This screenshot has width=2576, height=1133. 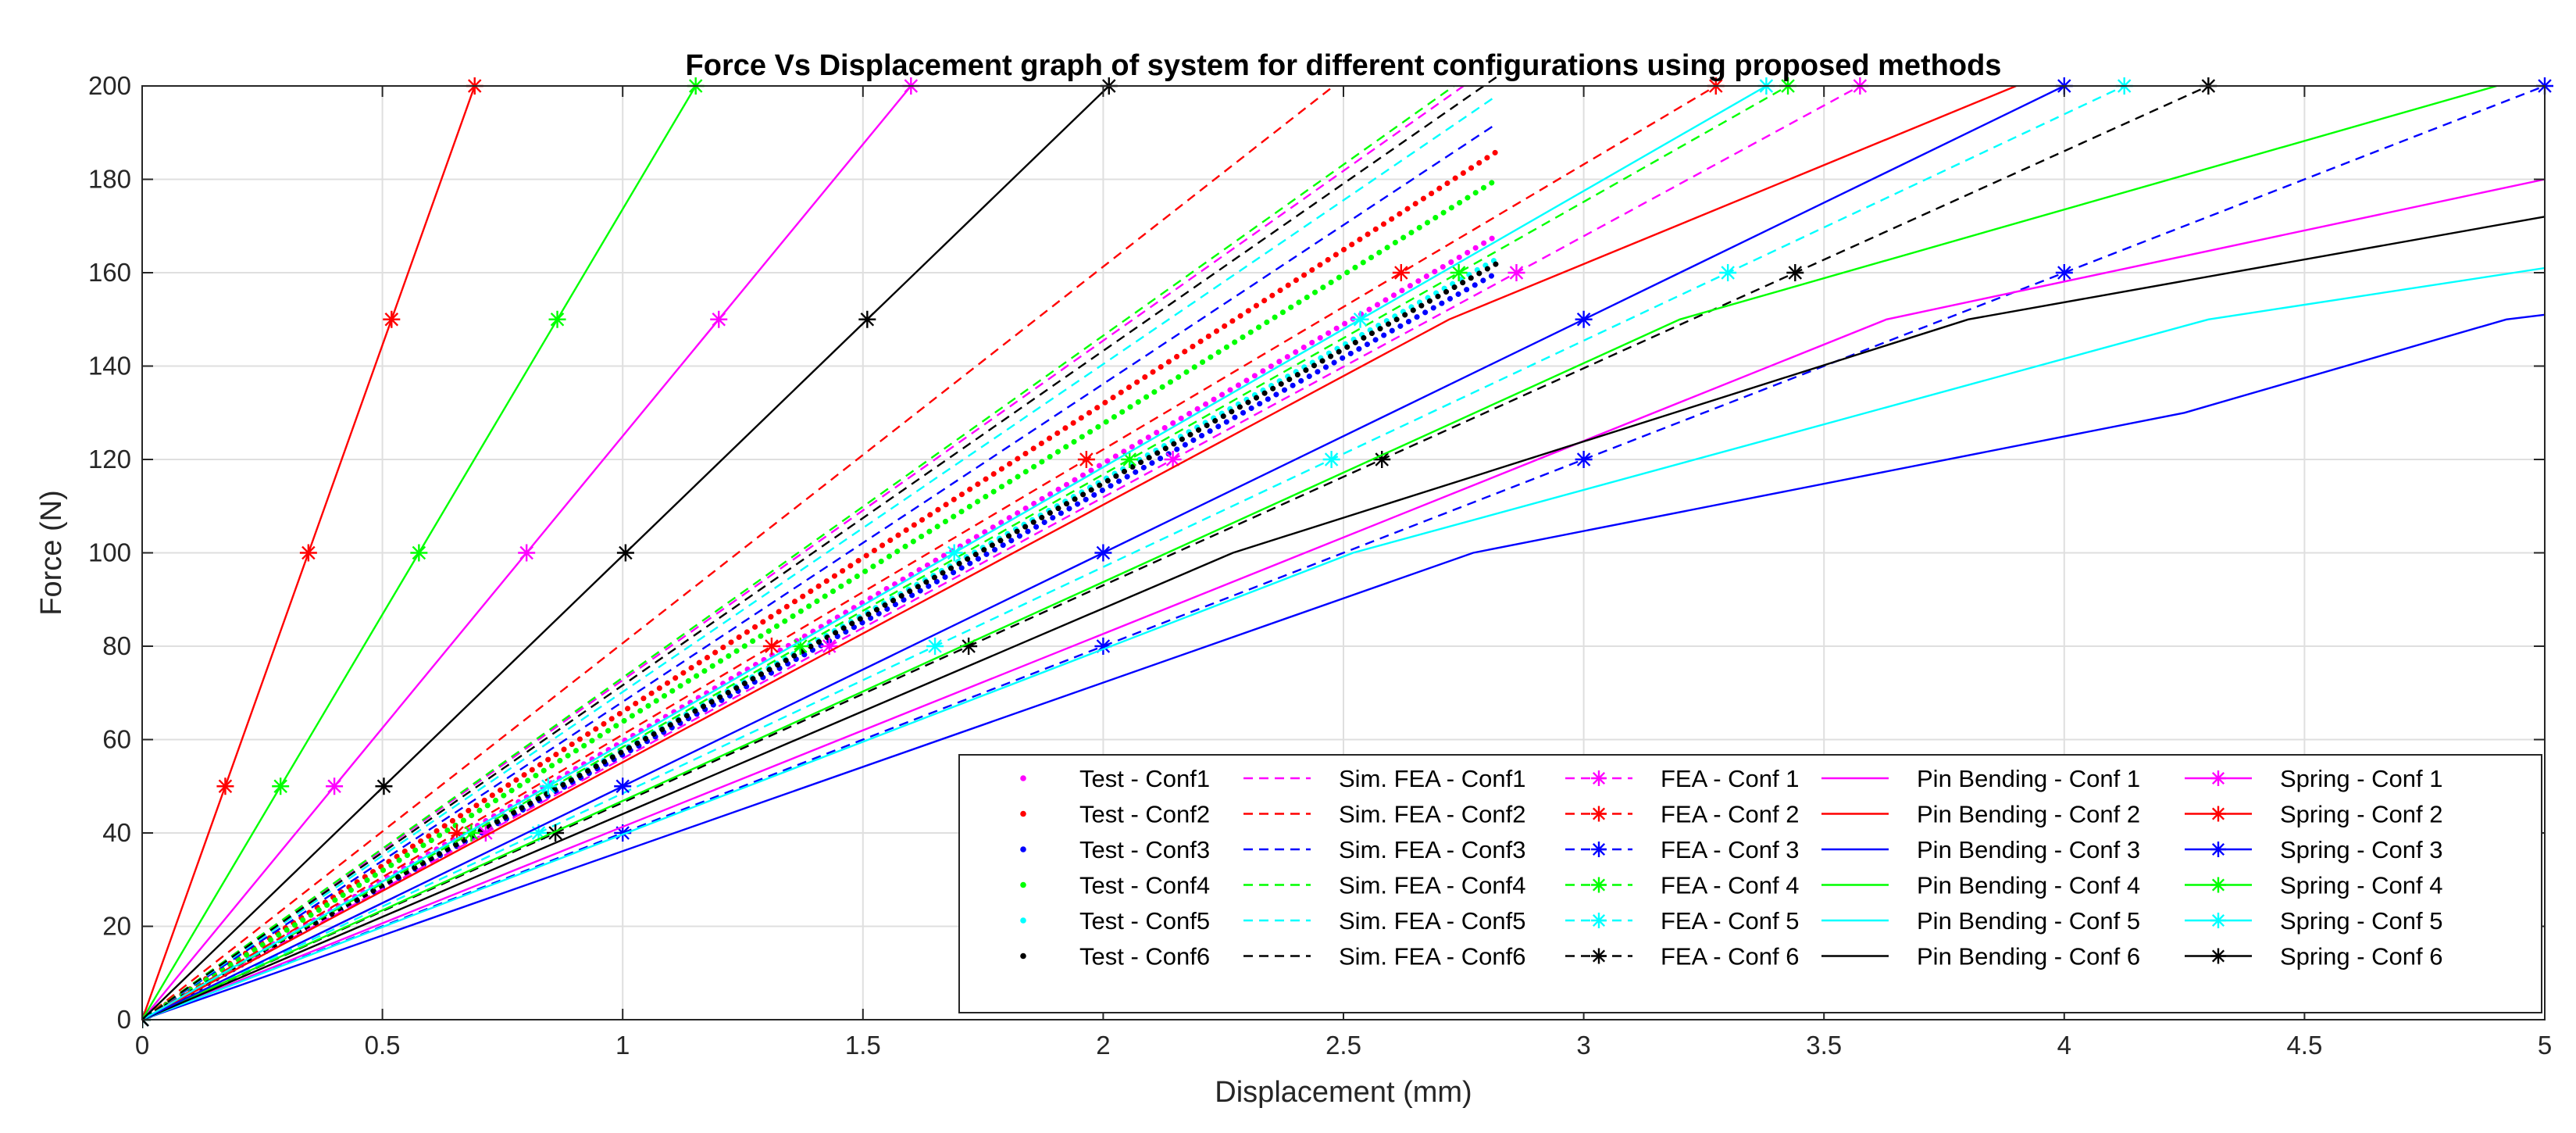 What do you see at coordinates (1384, 921) in the screenshot?
I see `legend-entry-sim-fea-conf5: Sim. FEA - Conf5` at bounding box center [1384, 921].